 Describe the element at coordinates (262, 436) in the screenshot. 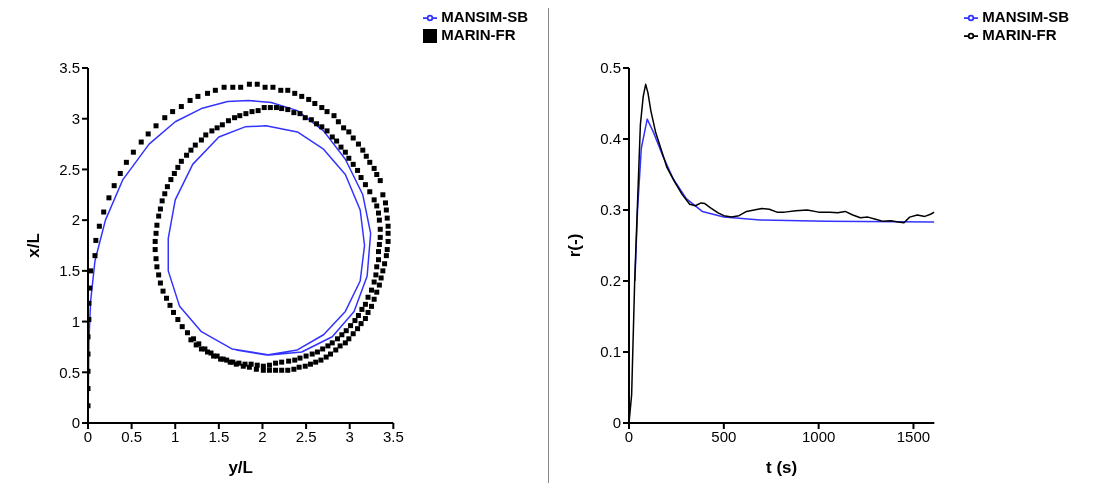

I see `x-tick-label: 2` at that location.